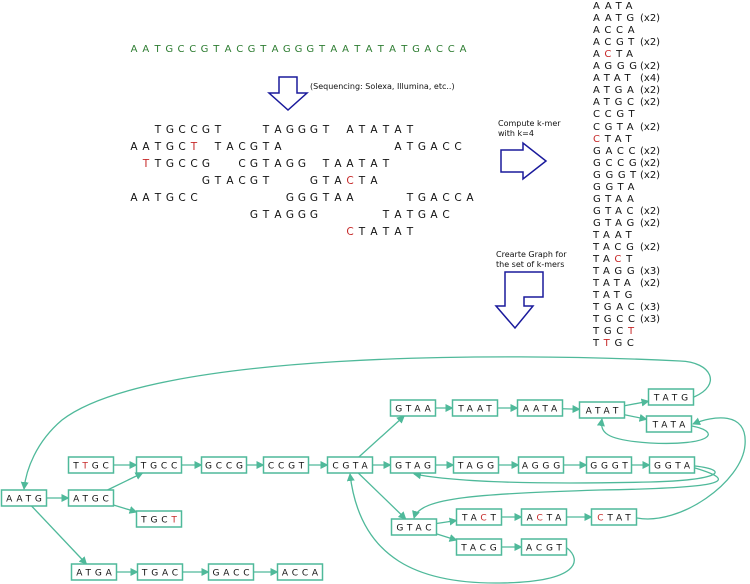 The image size is (750, 584). I want to click on node-acgt: ACGT, so click(544, 547).